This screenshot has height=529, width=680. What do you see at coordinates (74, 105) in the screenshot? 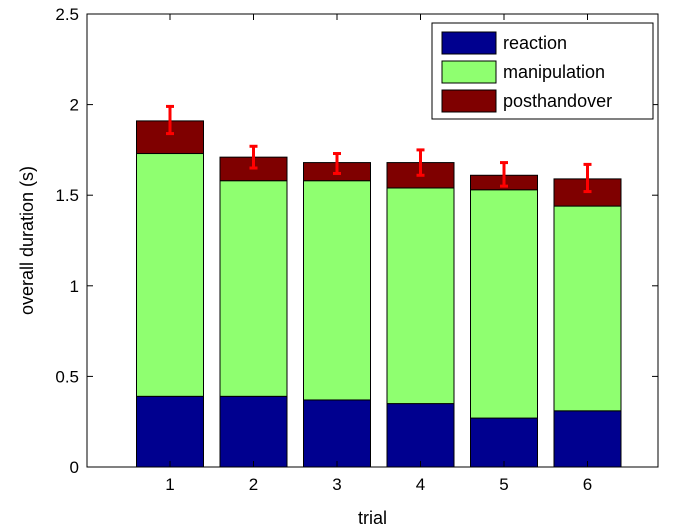
I see `y-tick-label: 2` at bounding box center [74, 105].